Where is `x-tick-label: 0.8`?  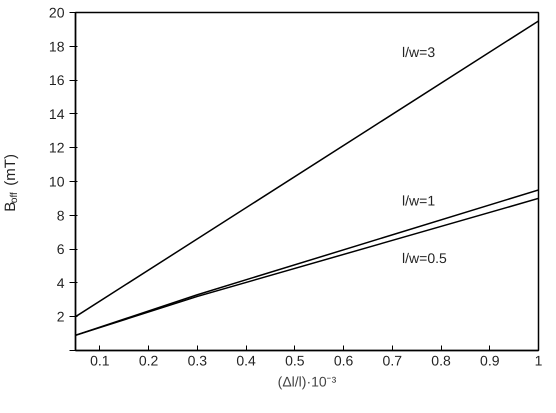 x-tick-label: 0.8 is located at coordinates (441, 360).